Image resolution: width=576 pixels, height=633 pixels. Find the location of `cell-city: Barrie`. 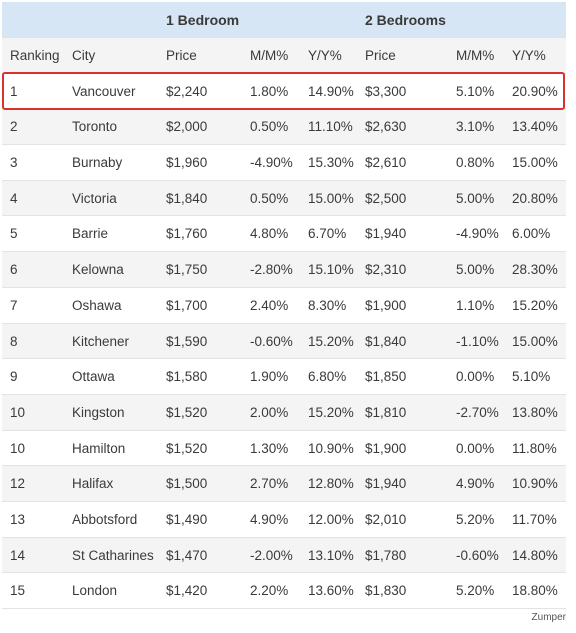

cell-city: Barrie is located at coordinates (90, 234).